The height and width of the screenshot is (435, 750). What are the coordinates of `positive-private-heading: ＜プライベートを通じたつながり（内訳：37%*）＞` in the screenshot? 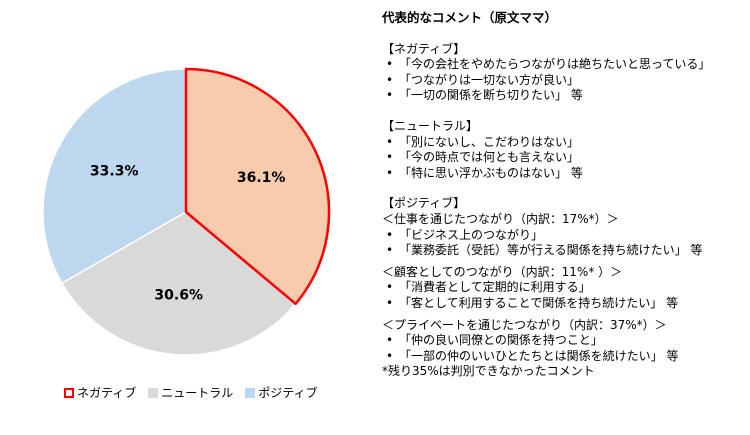 It's located at (524, 324).